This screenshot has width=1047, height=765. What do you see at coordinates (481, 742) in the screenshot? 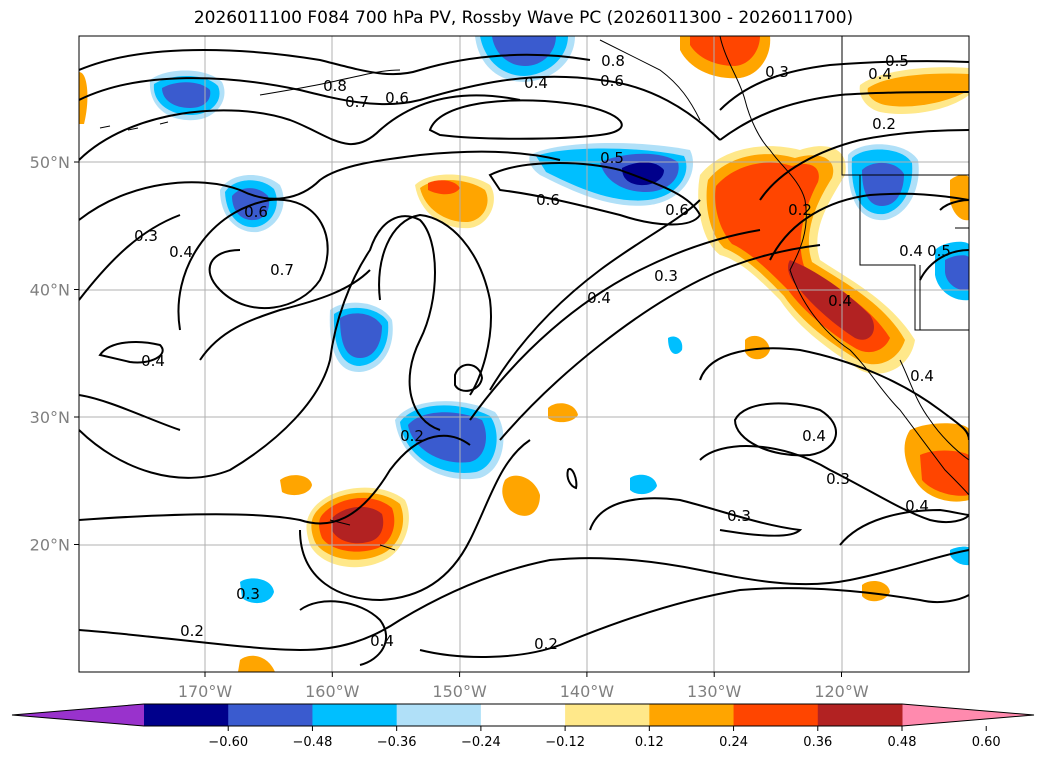
I see `colorbar-tick-label: −0.24` at bounding box center [481, 742].